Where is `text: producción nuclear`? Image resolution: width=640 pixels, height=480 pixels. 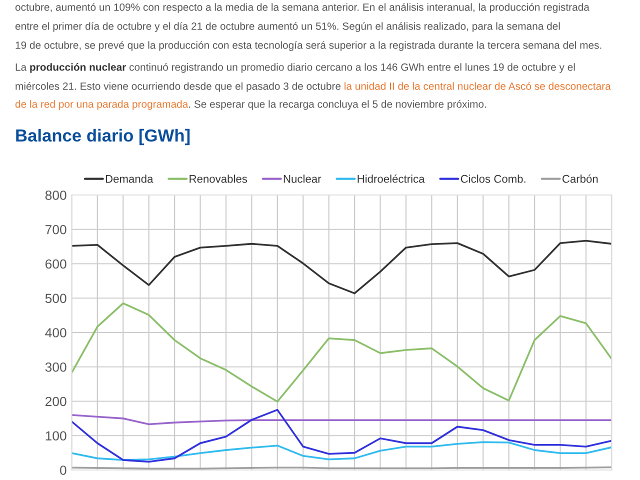
text: producción nuclear is located at coordinates (78, 68).